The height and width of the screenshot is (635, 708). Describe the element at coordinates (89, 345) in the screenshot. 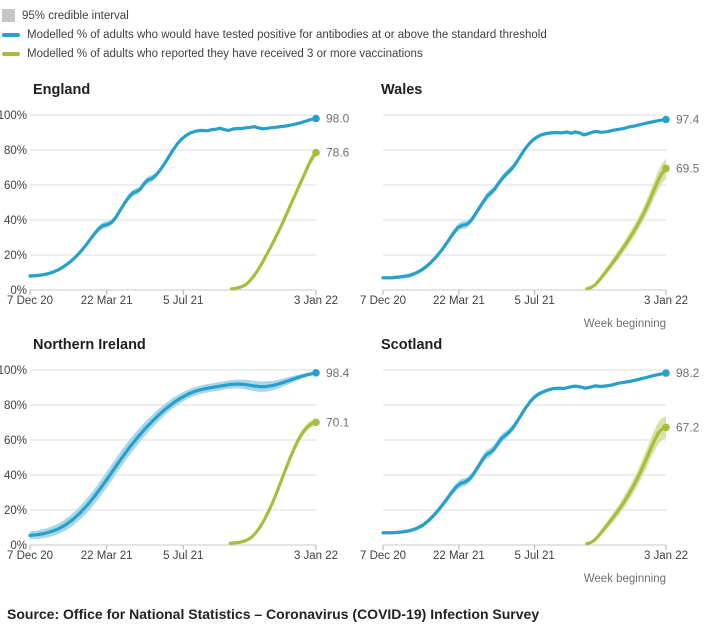

I see `chart-title-northern-ireland: Northern Ireland` at that location.